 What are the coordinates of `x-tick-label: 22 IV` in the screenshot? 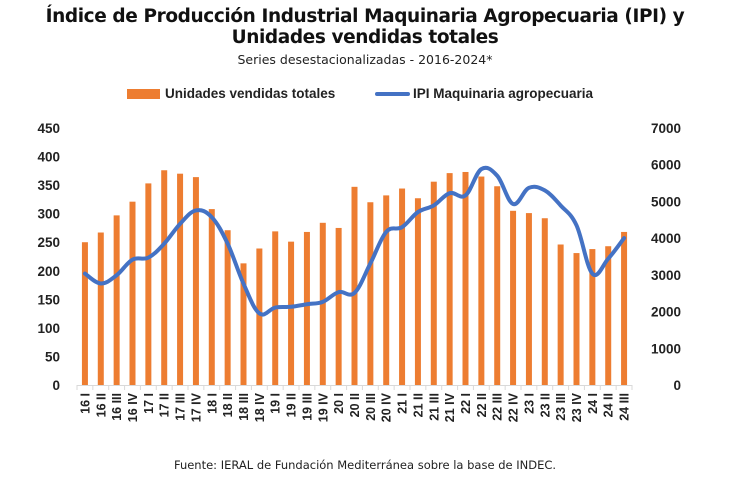 It's located at (514, 407).